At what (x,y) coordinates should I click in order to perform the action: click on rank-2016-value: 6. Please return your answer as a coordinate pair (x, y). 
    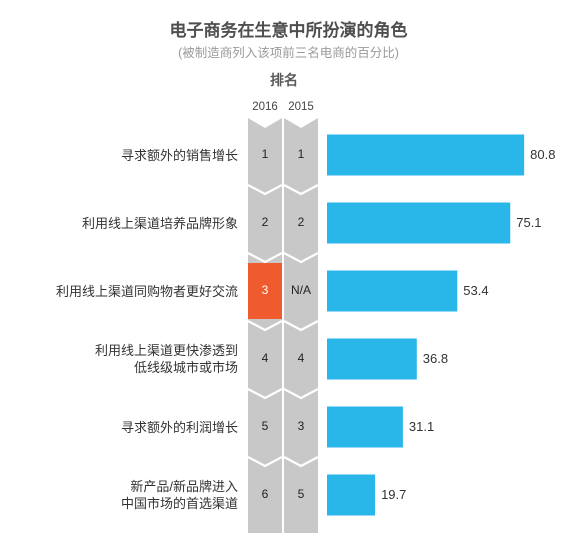
    Looking at the image, I should click on (265, 494).